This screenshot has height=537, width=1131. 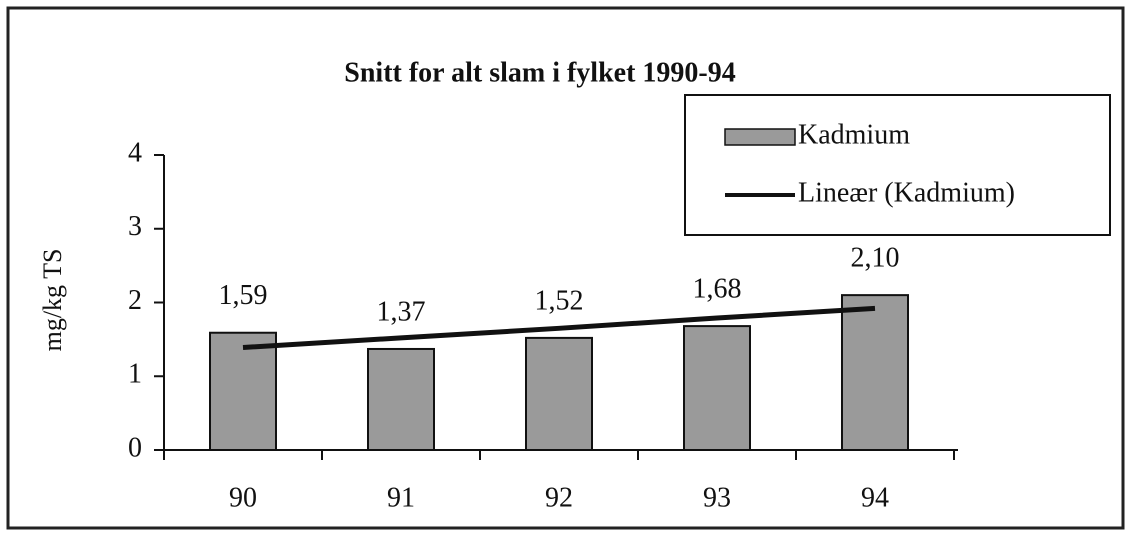 What do you see at coordinates (135, 374) in the screenshot?
I see `y-tick-label: 1` at bounding box center [135, 374].